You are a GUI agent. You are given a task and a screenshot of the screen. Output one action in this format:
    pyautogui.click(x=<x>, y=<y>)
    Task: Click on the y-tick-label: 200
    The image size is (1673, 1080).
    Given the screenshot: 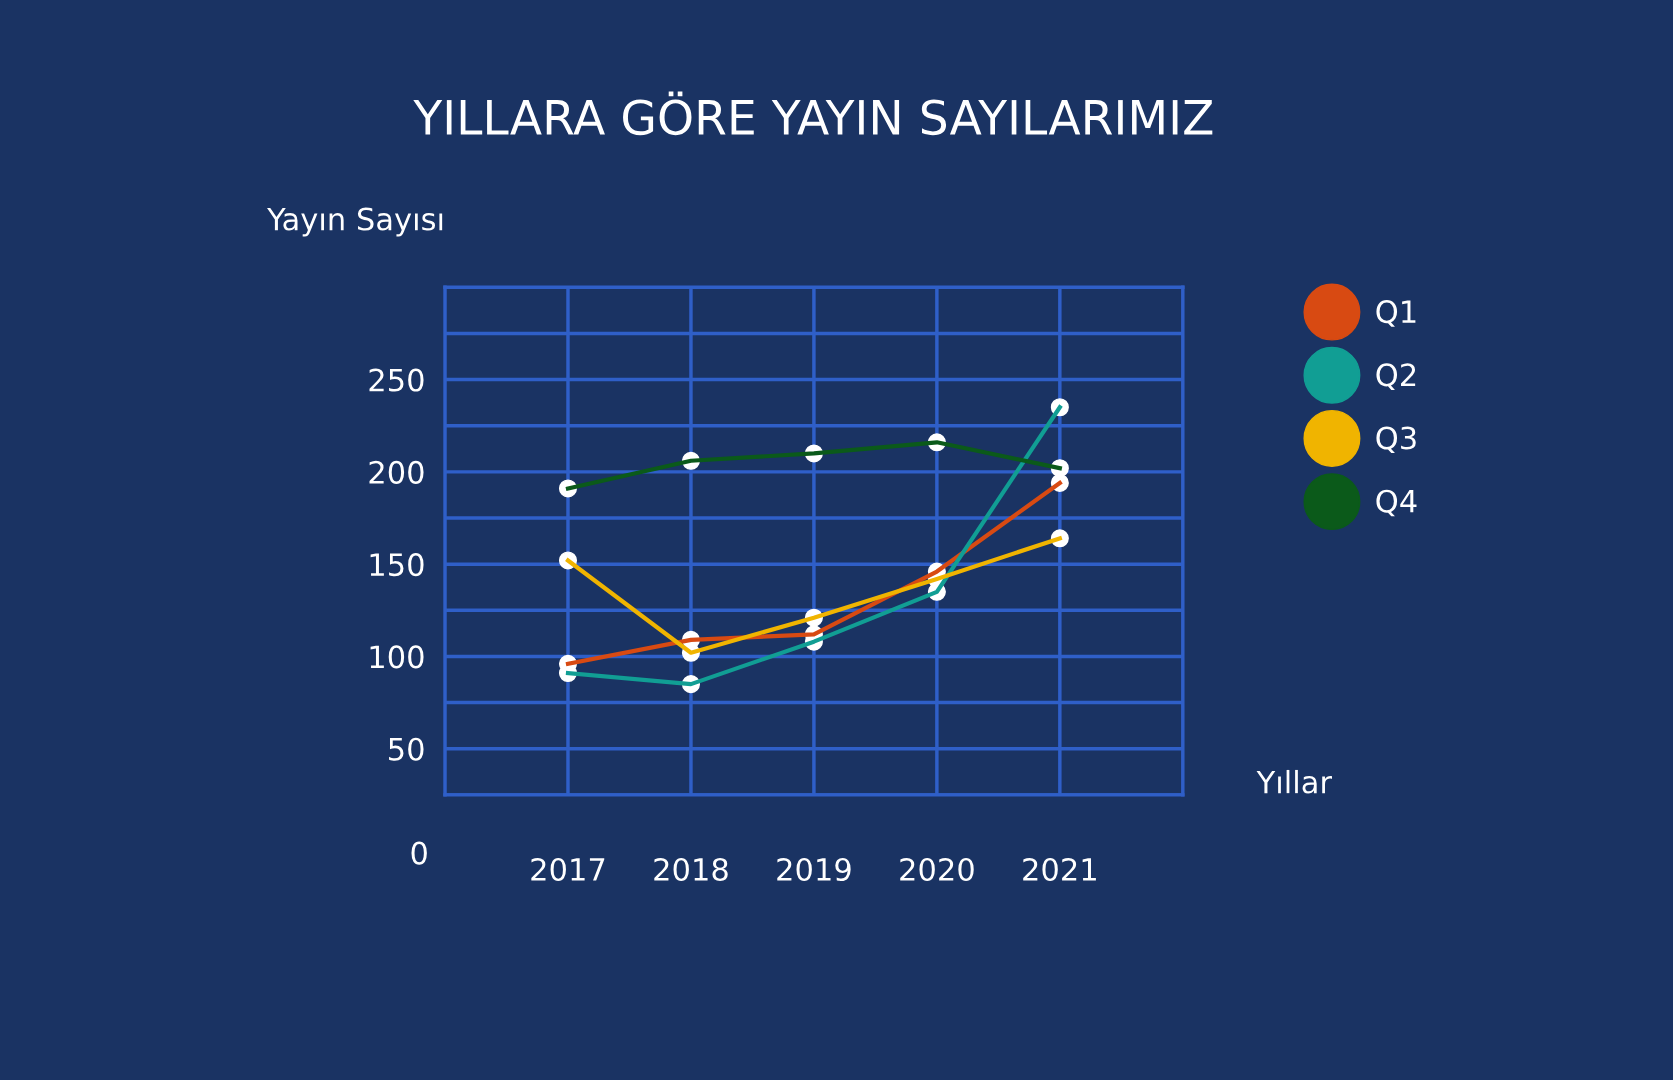 What is the action you would take?
    pyautogui.click(x=396, y=472)
    